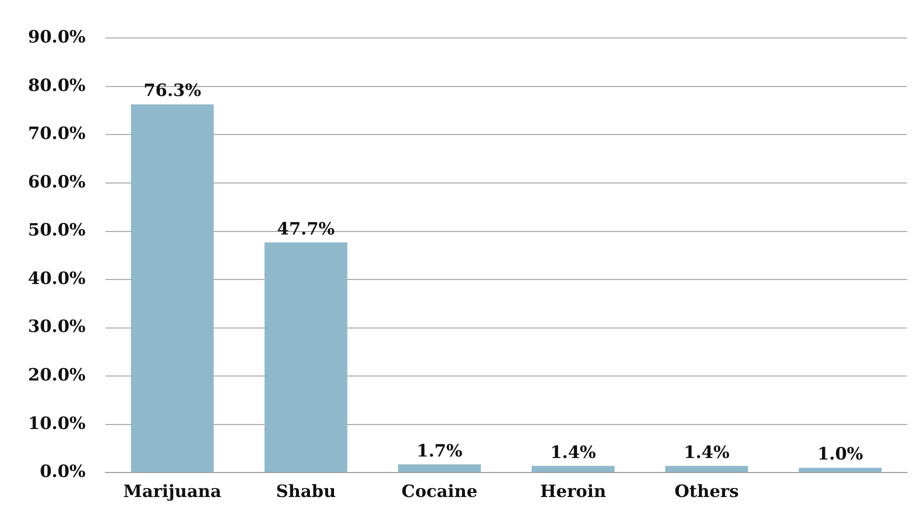  Describe the element at coordinates (57, 327) in the screenshot. I see `y-tick-label: 30.0%` at that location.